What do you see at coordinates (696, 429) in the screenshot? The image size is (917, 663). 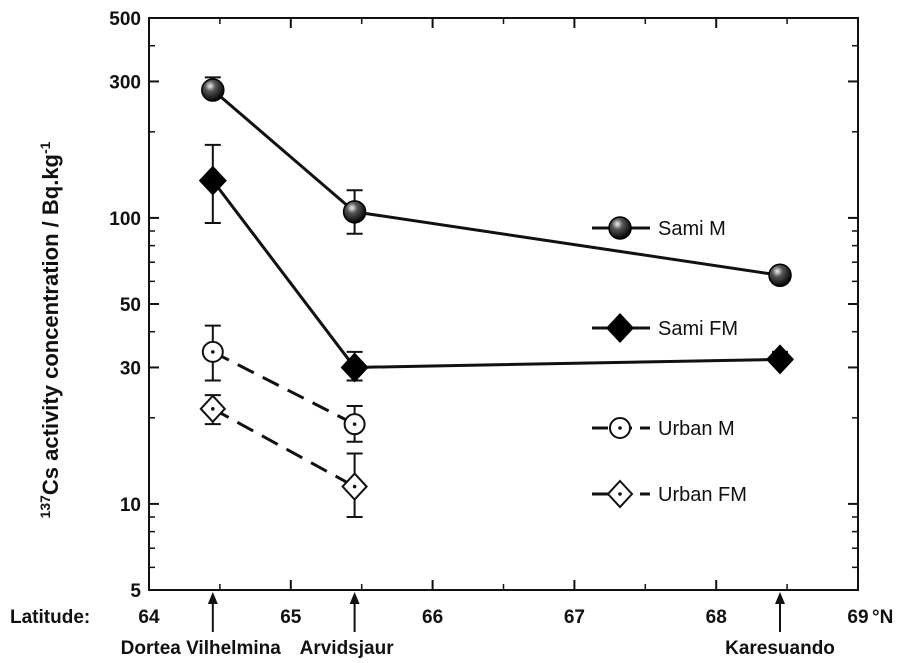 I see `legend-label: Urban M` at bounding box center [696, 429].